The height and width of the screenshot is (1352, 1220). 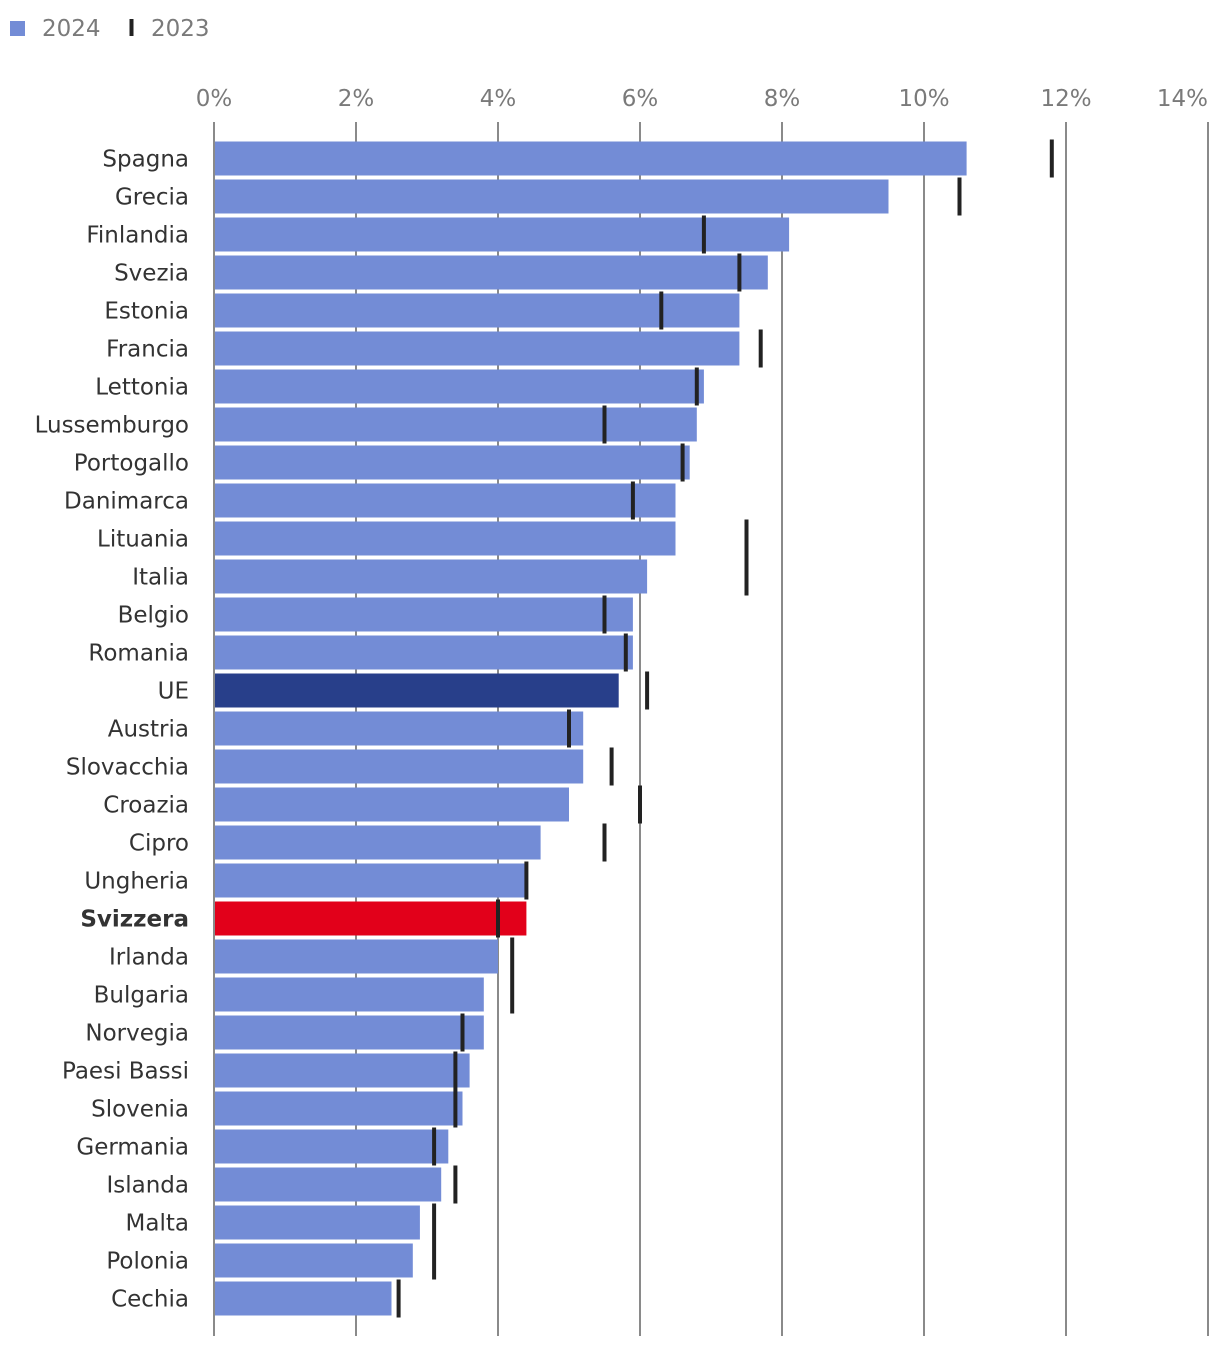 What do you see at coordinates (455, 1070) in the screenshot?
I see `marker-2023-paesi-bassi` at bounding box center [455, 1070].